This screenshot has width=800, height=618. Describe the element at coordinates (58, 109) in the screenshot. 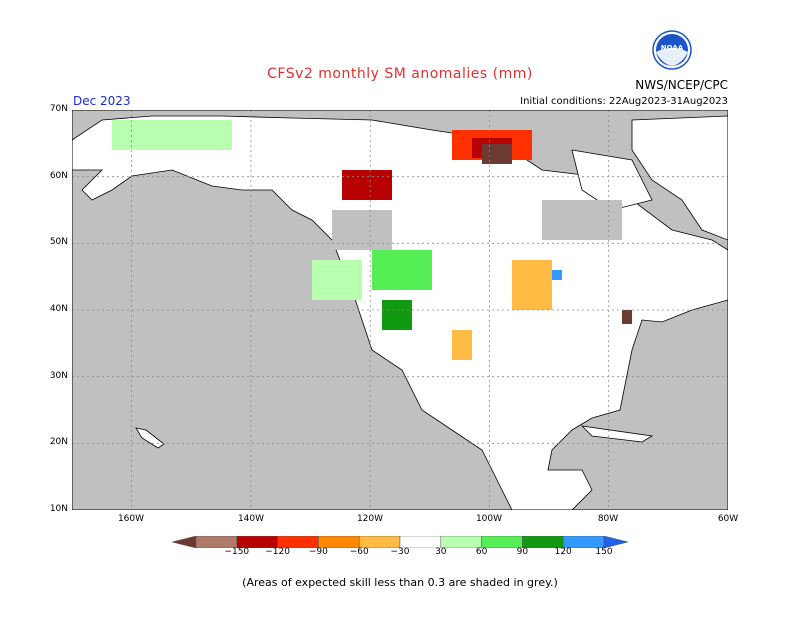

I see `lat-label-70: 70N` at that location.